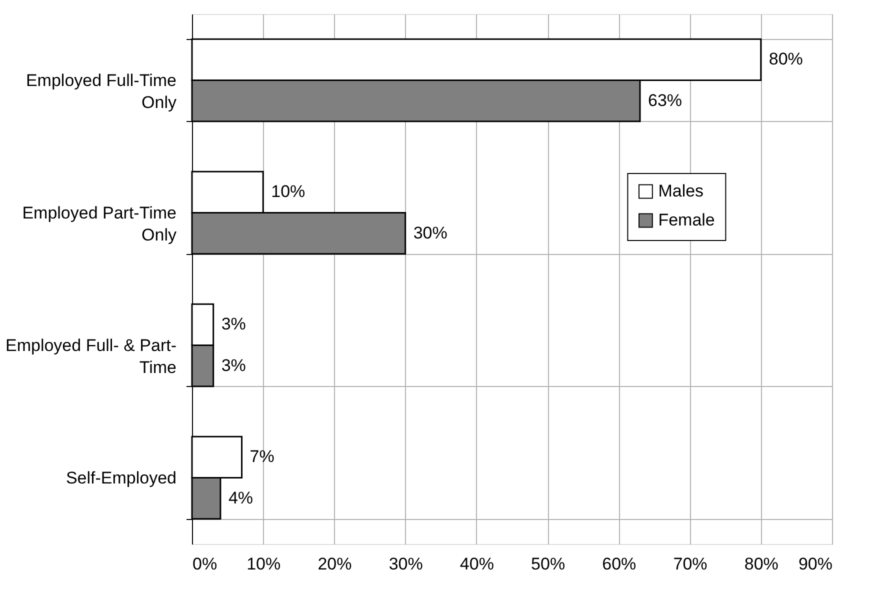 The height and width of the screenshot is (590, 883). What do you see at coordinates (430, 232) in the screenshot?
I see `data-label: 30%` at bounding box center [430, 232].